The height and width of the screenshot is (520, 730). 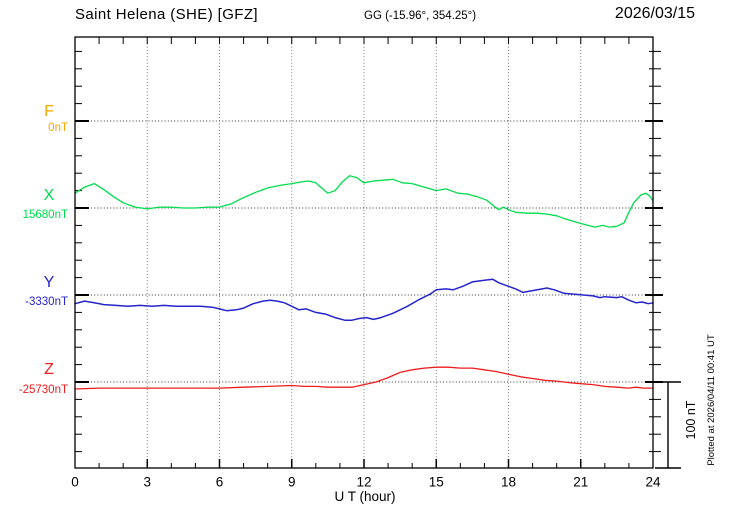 I want to click on component-baseline-Z: -25730nT, so click(x=43, y=390).